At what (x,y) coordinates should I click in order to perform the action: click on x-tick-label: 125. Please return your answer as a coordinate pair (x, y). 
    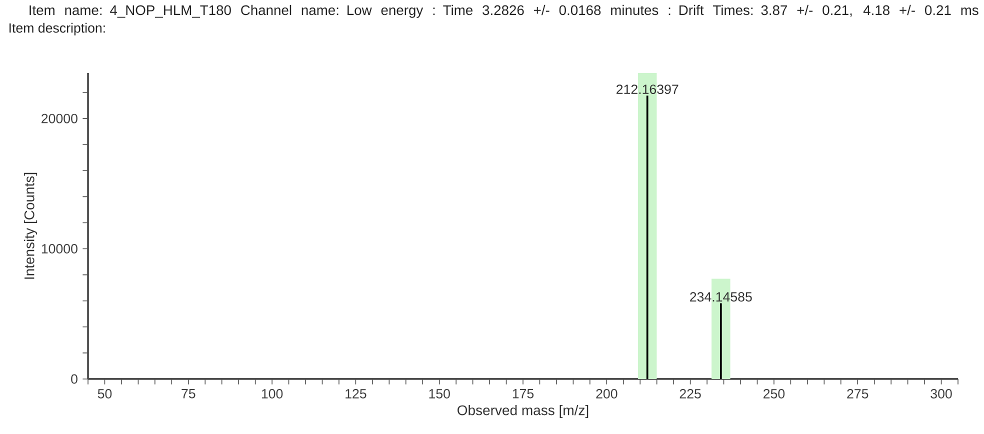
    Looking at the image, I should click on (356, 393).